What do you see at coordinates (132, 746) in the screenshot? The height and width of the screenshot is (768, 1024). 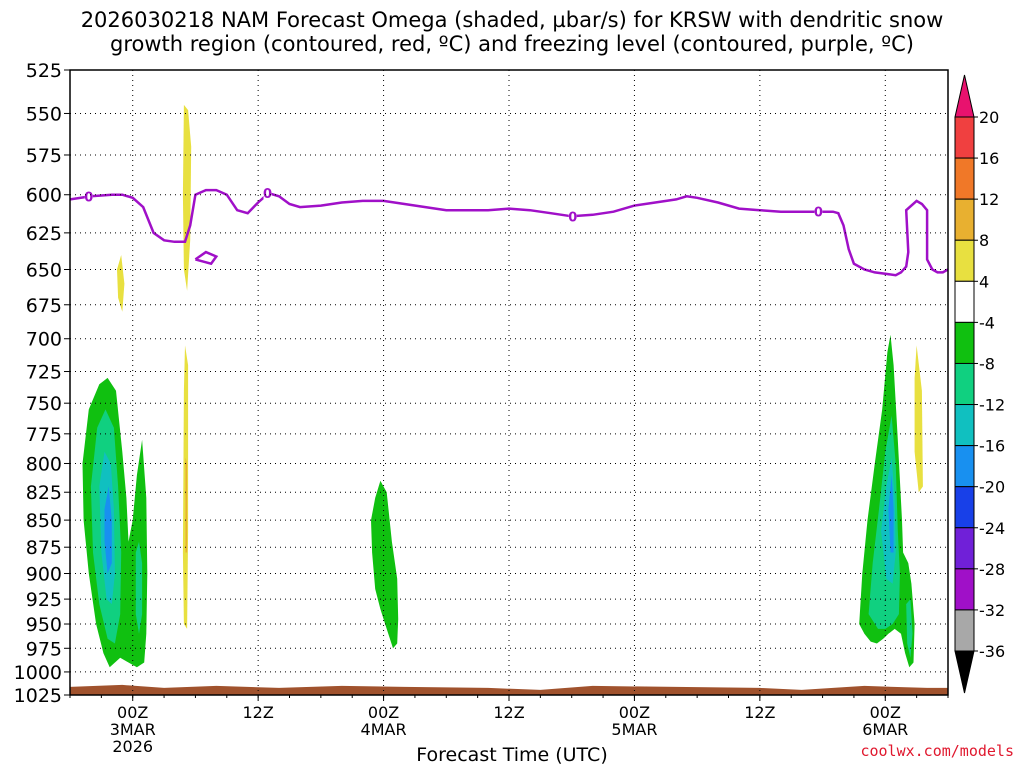 I see `x-tick-label: 2026` at bounding box center [132, 746].